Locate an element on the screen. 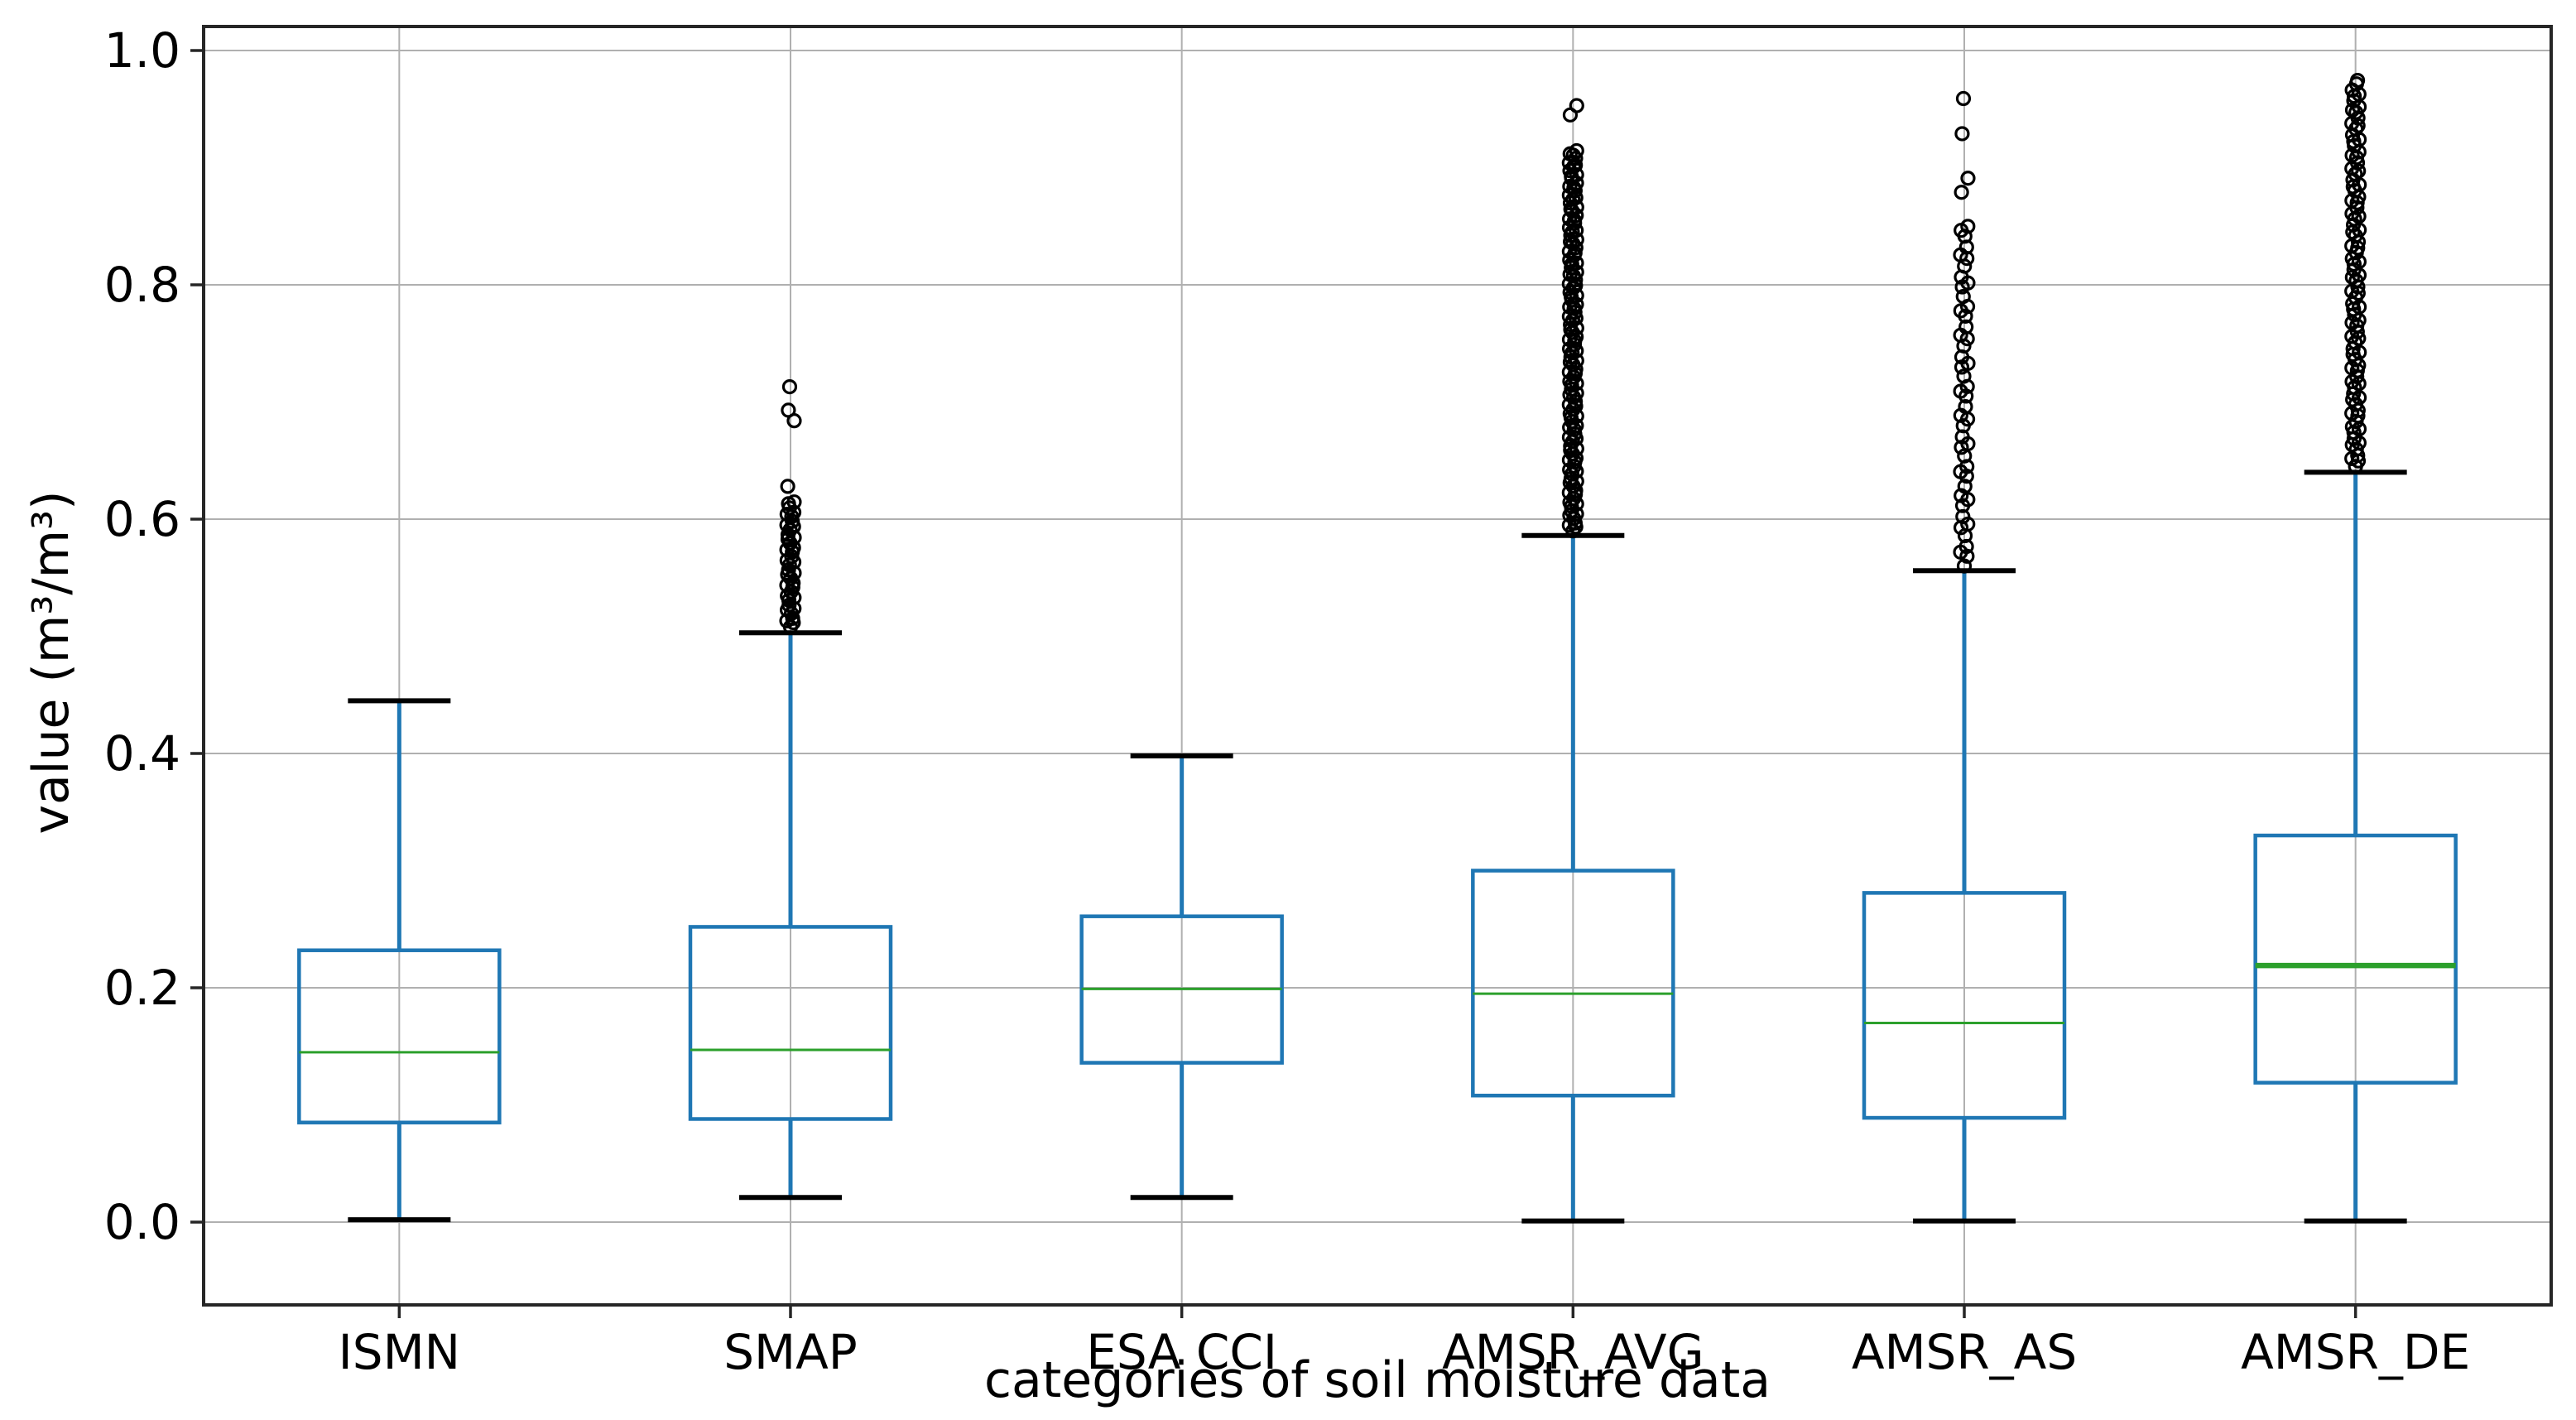 This screenshot has height=1420, width=2576. box-AMSR_AS is located at coordinates (1964, 657).